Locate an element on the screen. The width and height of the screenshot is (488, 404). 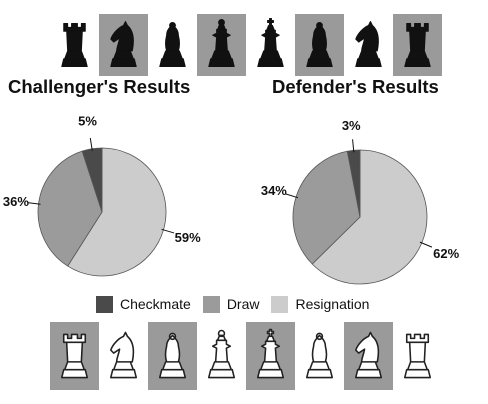
legend-item-checkmate: Checkmate is located at coordinates (143, 304).